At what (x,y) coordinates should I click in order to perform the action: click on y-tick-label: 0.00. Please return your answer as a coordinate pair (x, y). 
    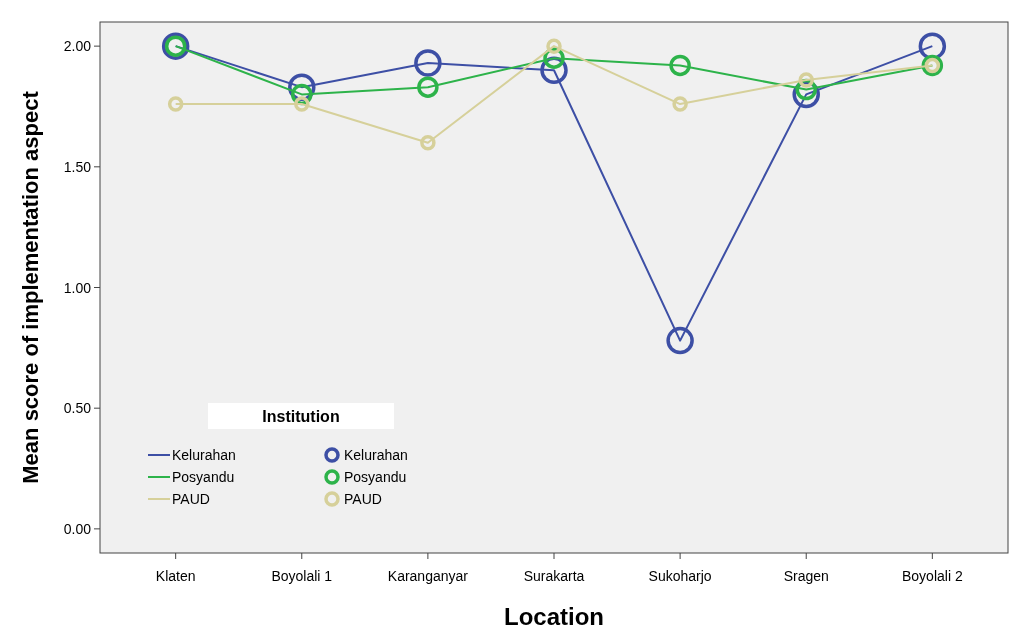
    Looking at the image, I should click on (77, 528).